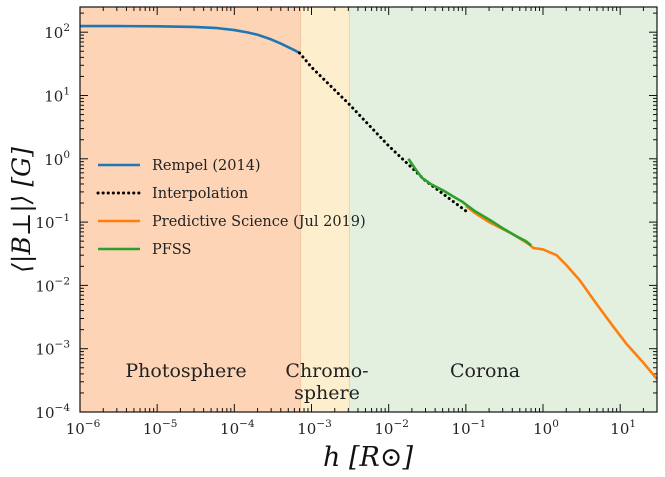 The height and width of the screenshot is (477, 665). Describe the element at coordinates (325, 209) in the screenshot. I see `region-band-chromosphere` at that location.